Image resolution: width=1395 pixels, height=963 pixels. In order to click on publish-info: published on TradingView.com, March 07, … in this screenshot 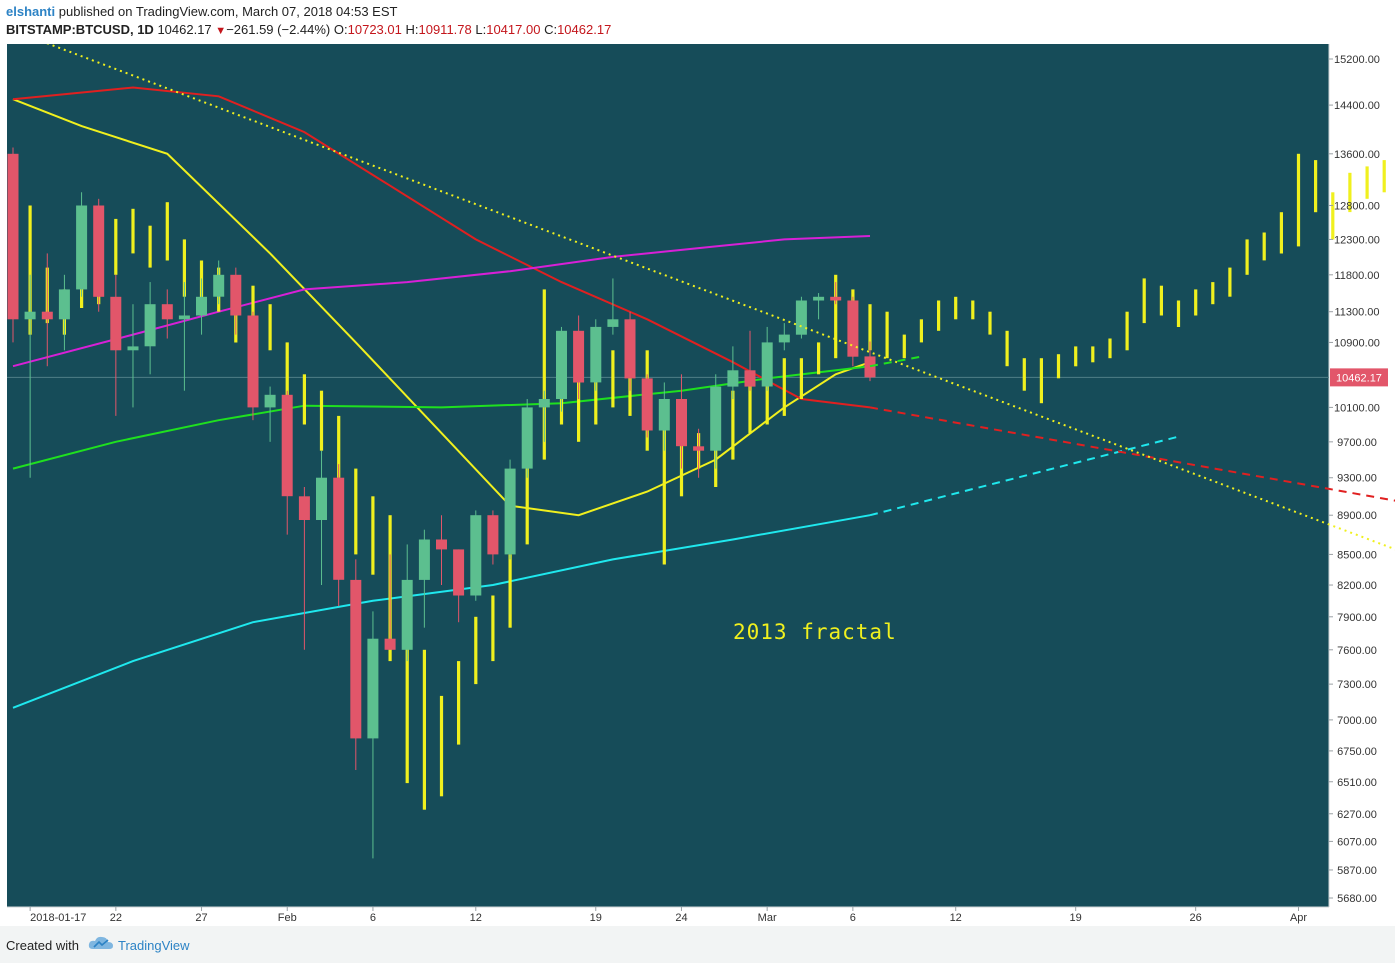, I will do `click(228, 11)`.